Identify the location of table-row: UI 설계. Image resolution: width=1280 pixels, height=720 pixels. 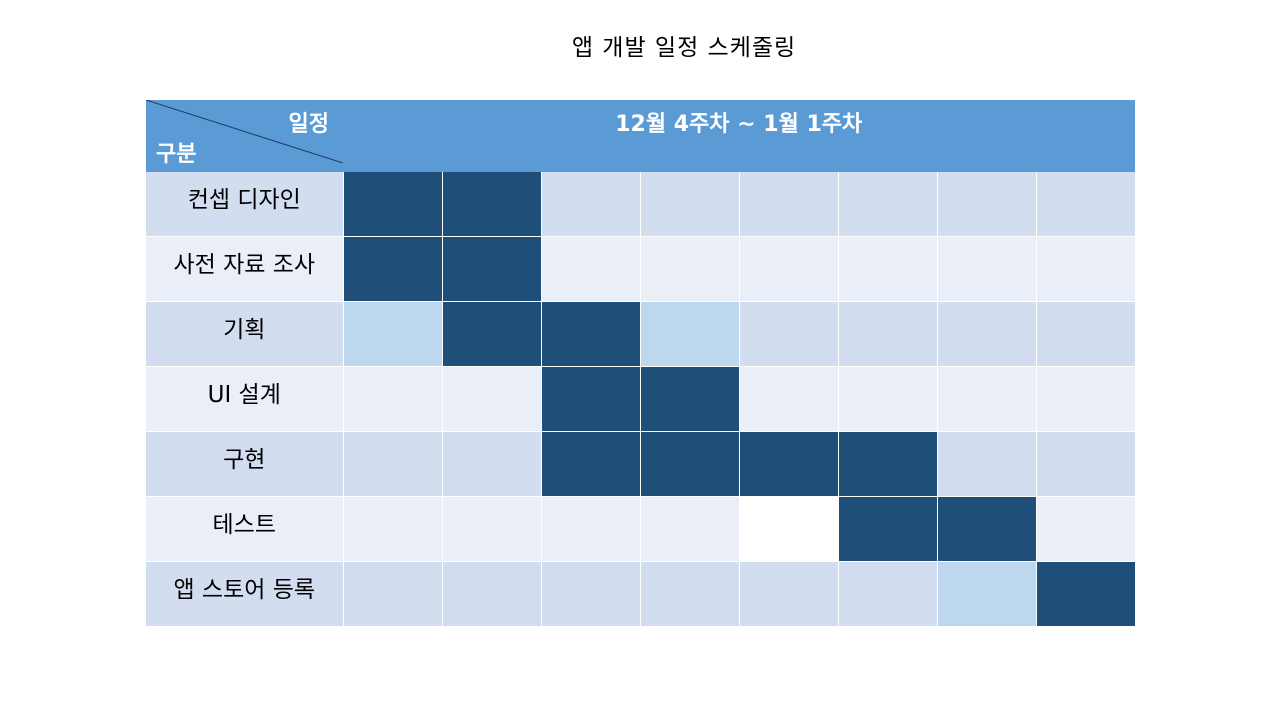
(640, 399).